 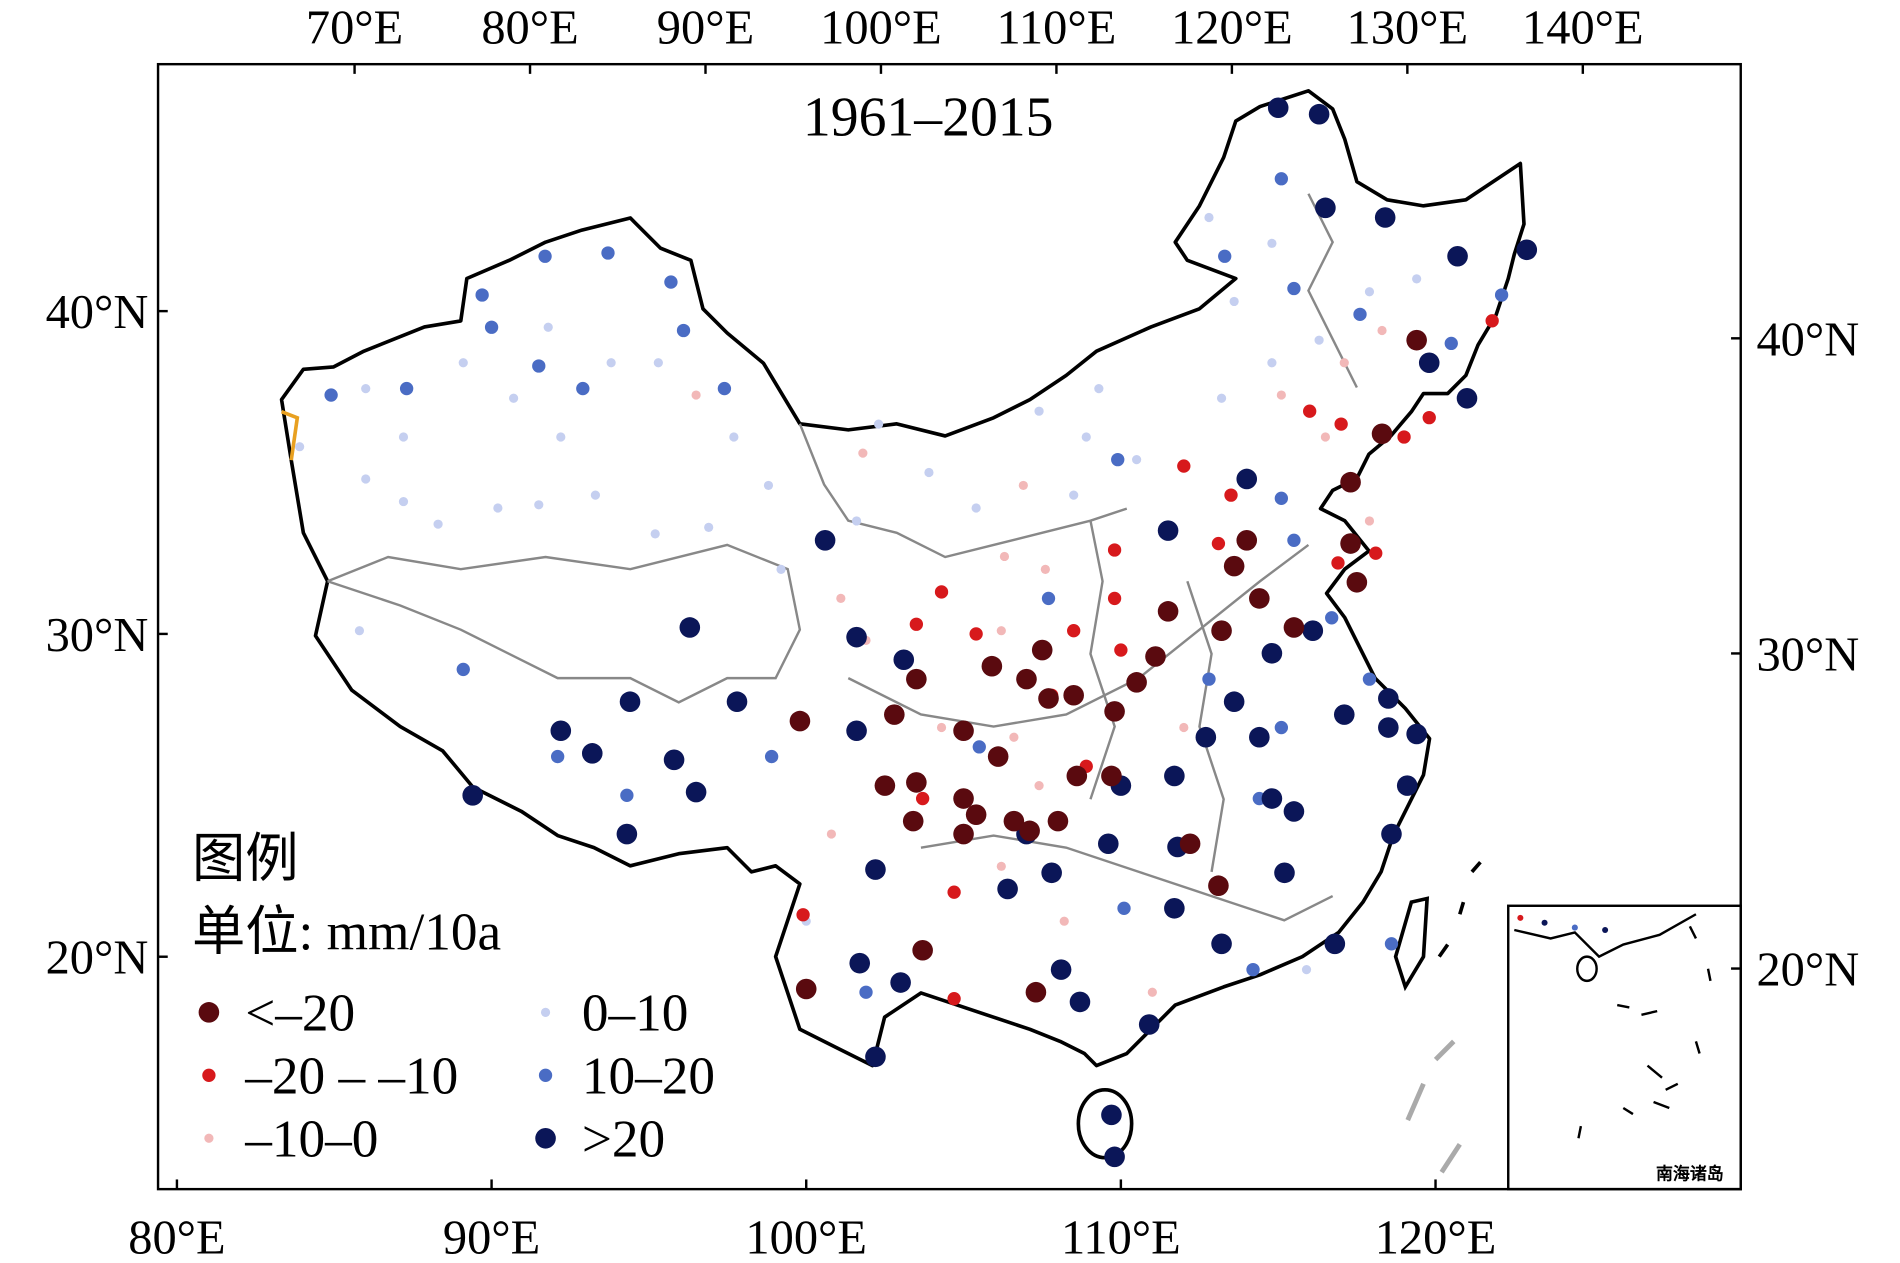 I want to click on inset-frame, so click(x=1624, y=1047).